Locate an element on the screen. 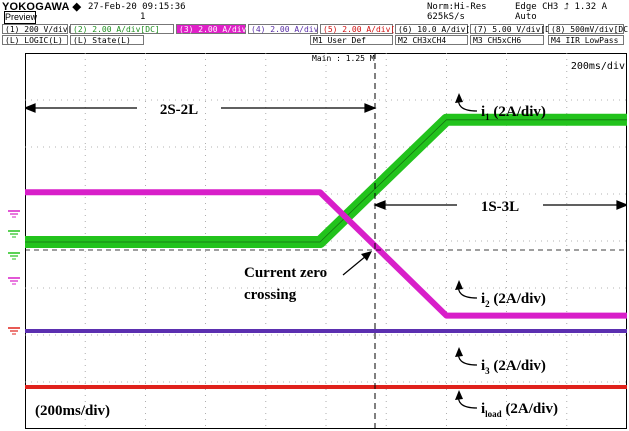  sample-rate: 625kS/s is located at coordinates (446, 17).